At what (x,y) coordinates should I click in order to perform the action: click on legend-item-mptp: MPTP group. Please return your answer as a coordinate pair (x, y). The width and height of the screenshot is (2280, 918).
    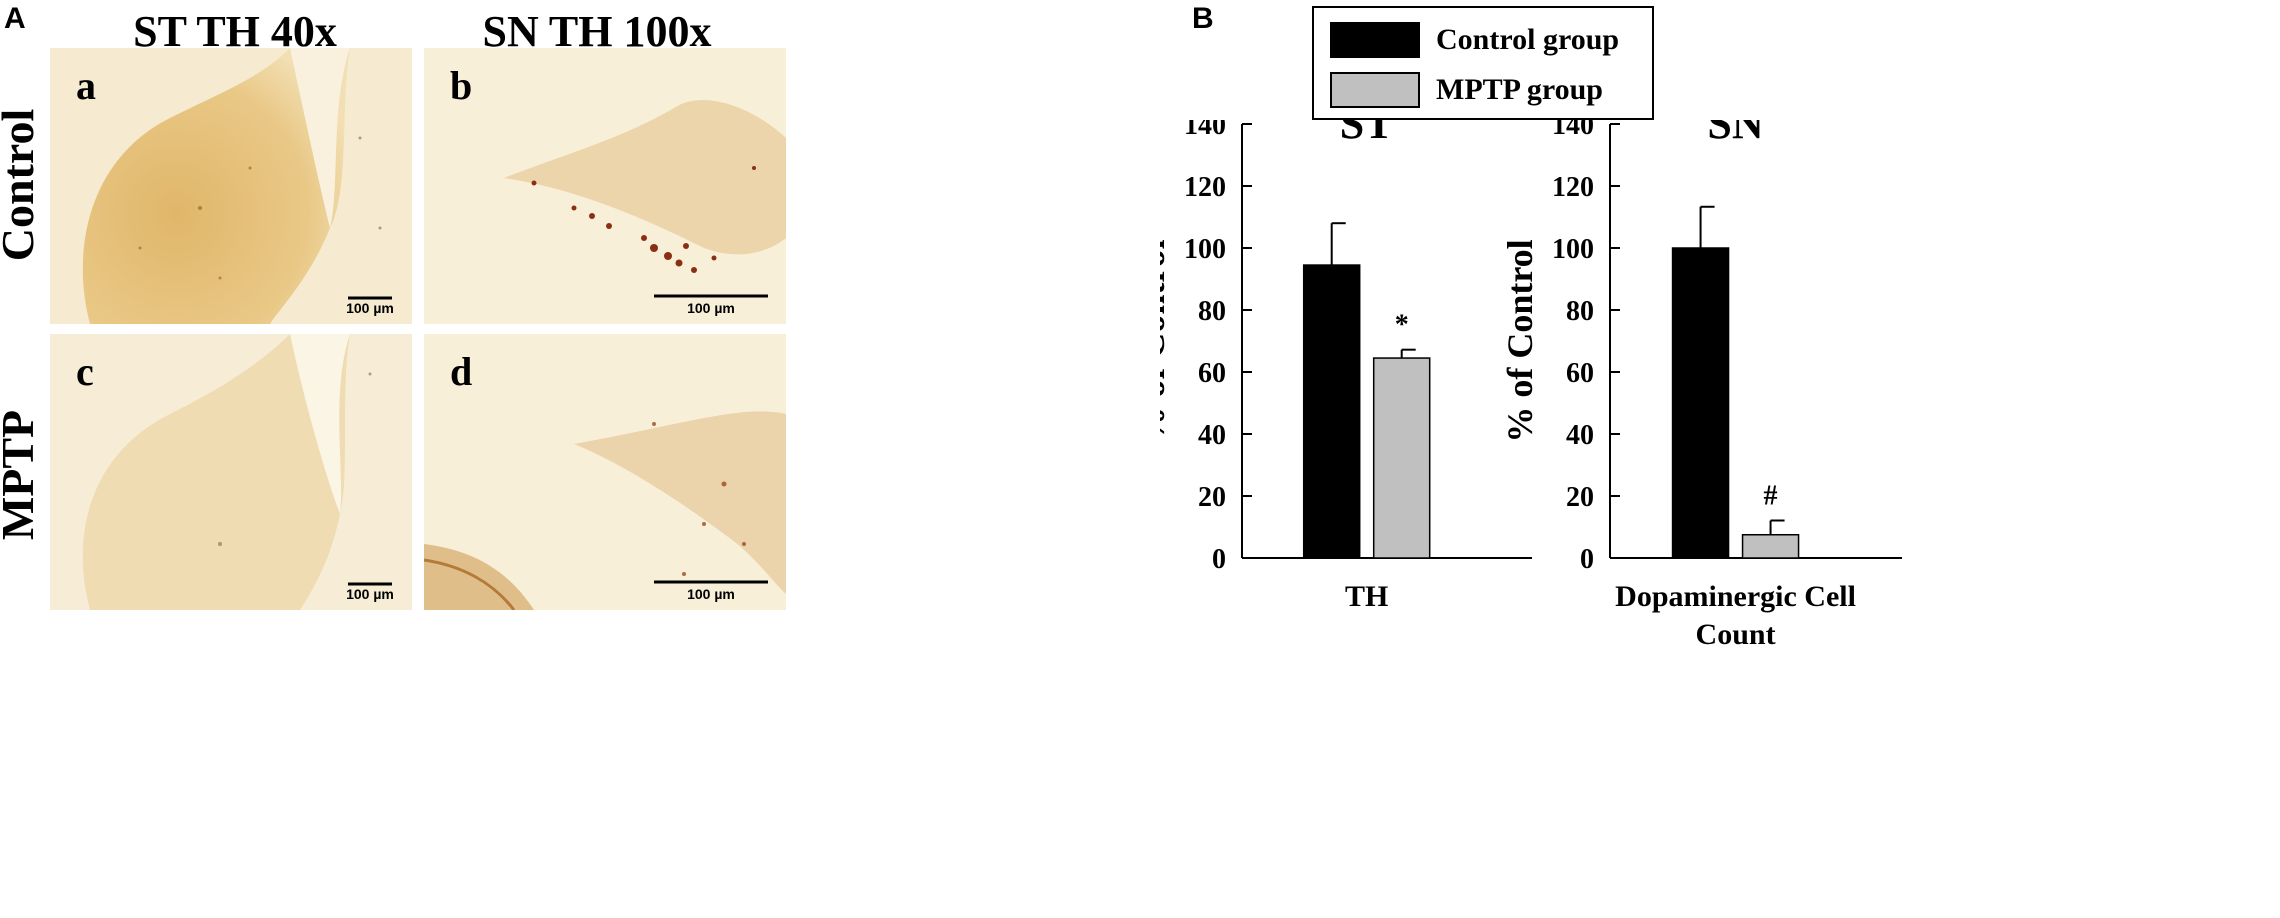
    Looking at the image, I should click on (1466, 90).